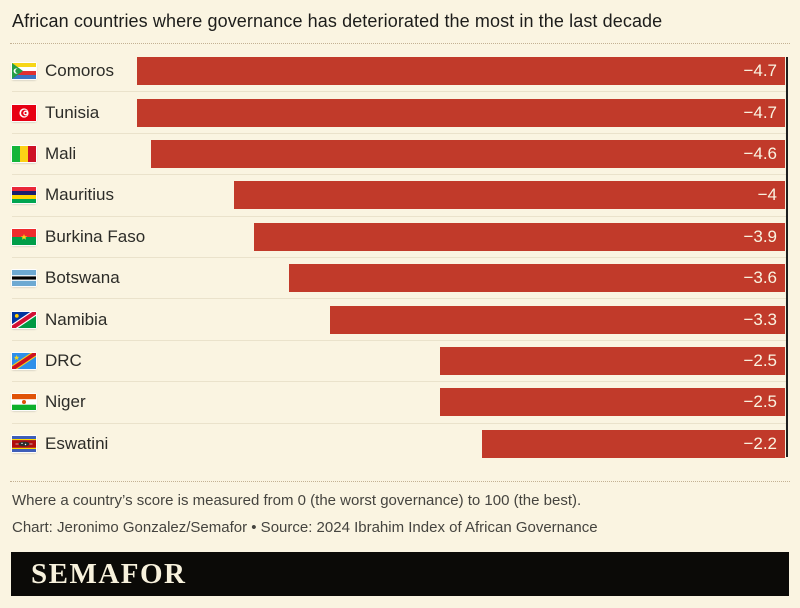 This screenshot has width=800, height=608. Describe the element at coordinates (467, 153) in the screenshot. I see `bar-mali: −4.6` at that location.